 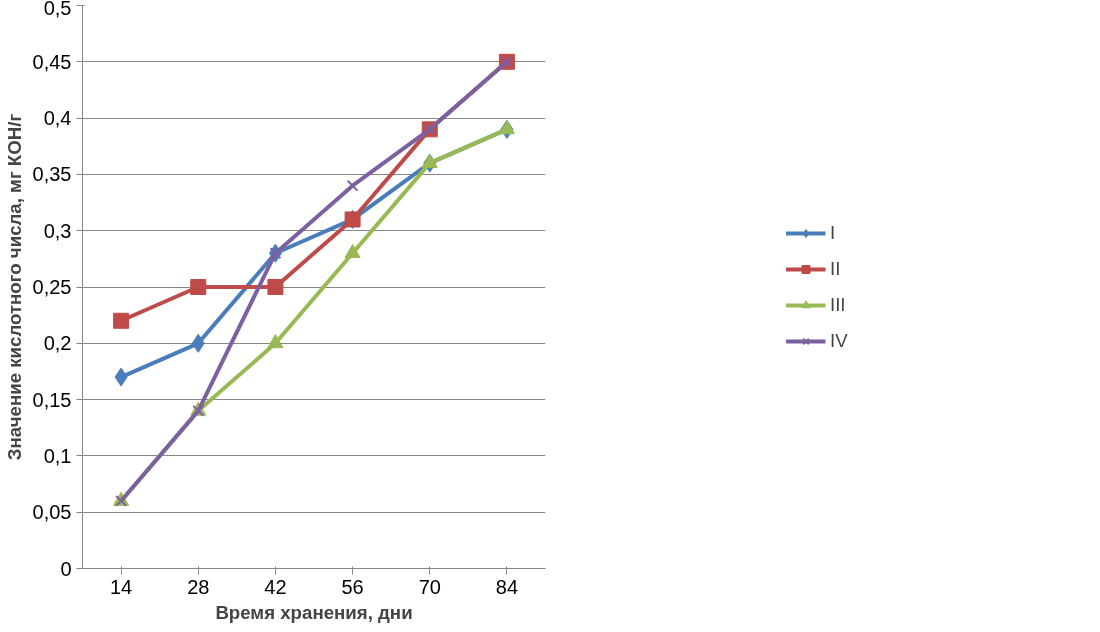 What do you see at coordinates (52, 61) in the screenshot?
I see `y-tick-label: 0,45` at bounding box center [52, 61].